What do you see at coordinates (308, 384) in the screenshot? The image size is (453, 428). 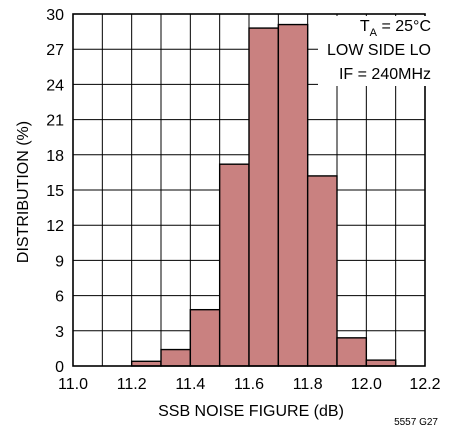 I see `x-tick-label: 11.8` at bounding box center [308, 384].